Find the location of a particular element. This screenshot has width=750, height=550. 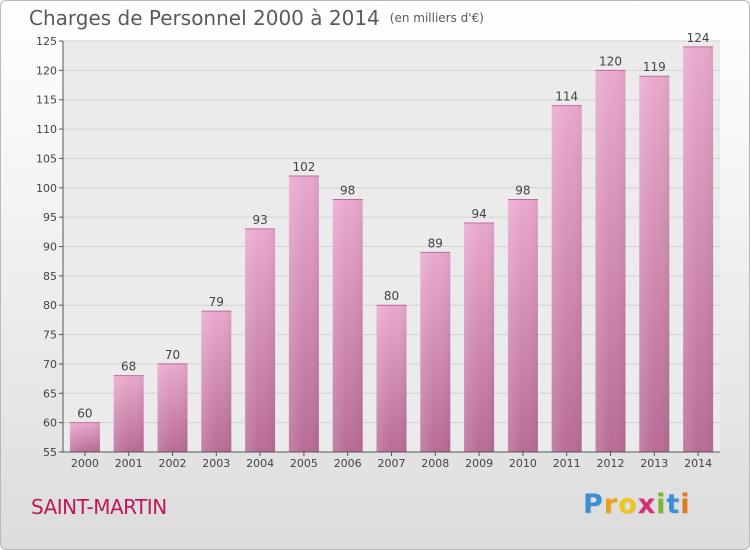

x-tick-label: 2001 is located at coordinates (129, 463).